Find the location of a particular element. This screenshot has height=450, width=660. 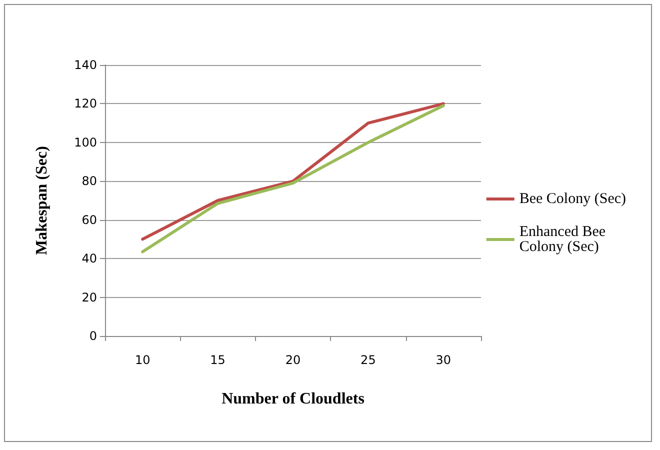

y-tick-label: 100 is located at coordinates (85, 142).